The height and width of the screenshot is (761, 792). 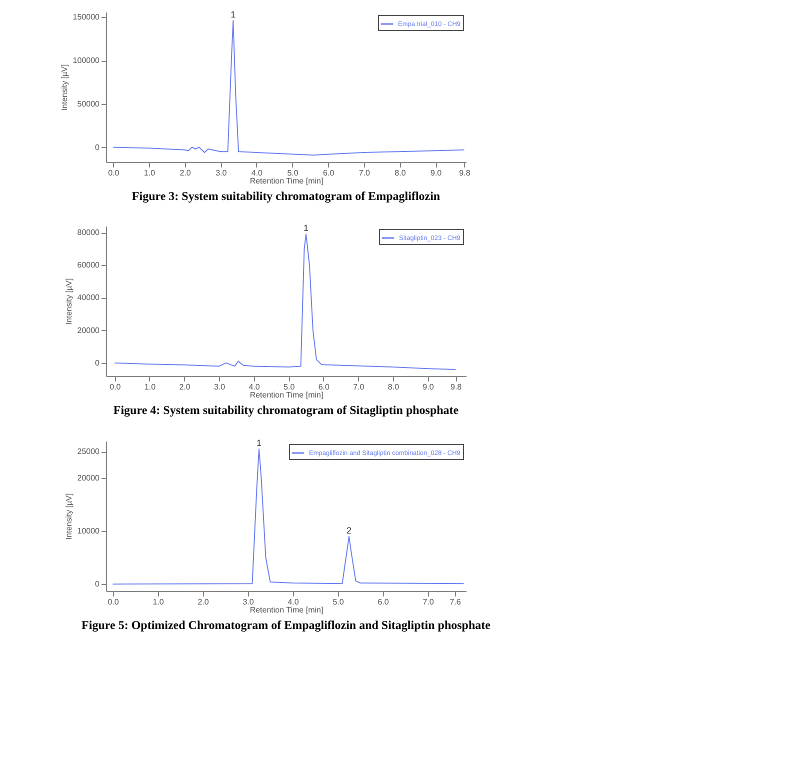 What do you see at coordinates (88, 233) in the screenshot?
I see `y-tick-label: 80000` at bounding box center [88, 233].